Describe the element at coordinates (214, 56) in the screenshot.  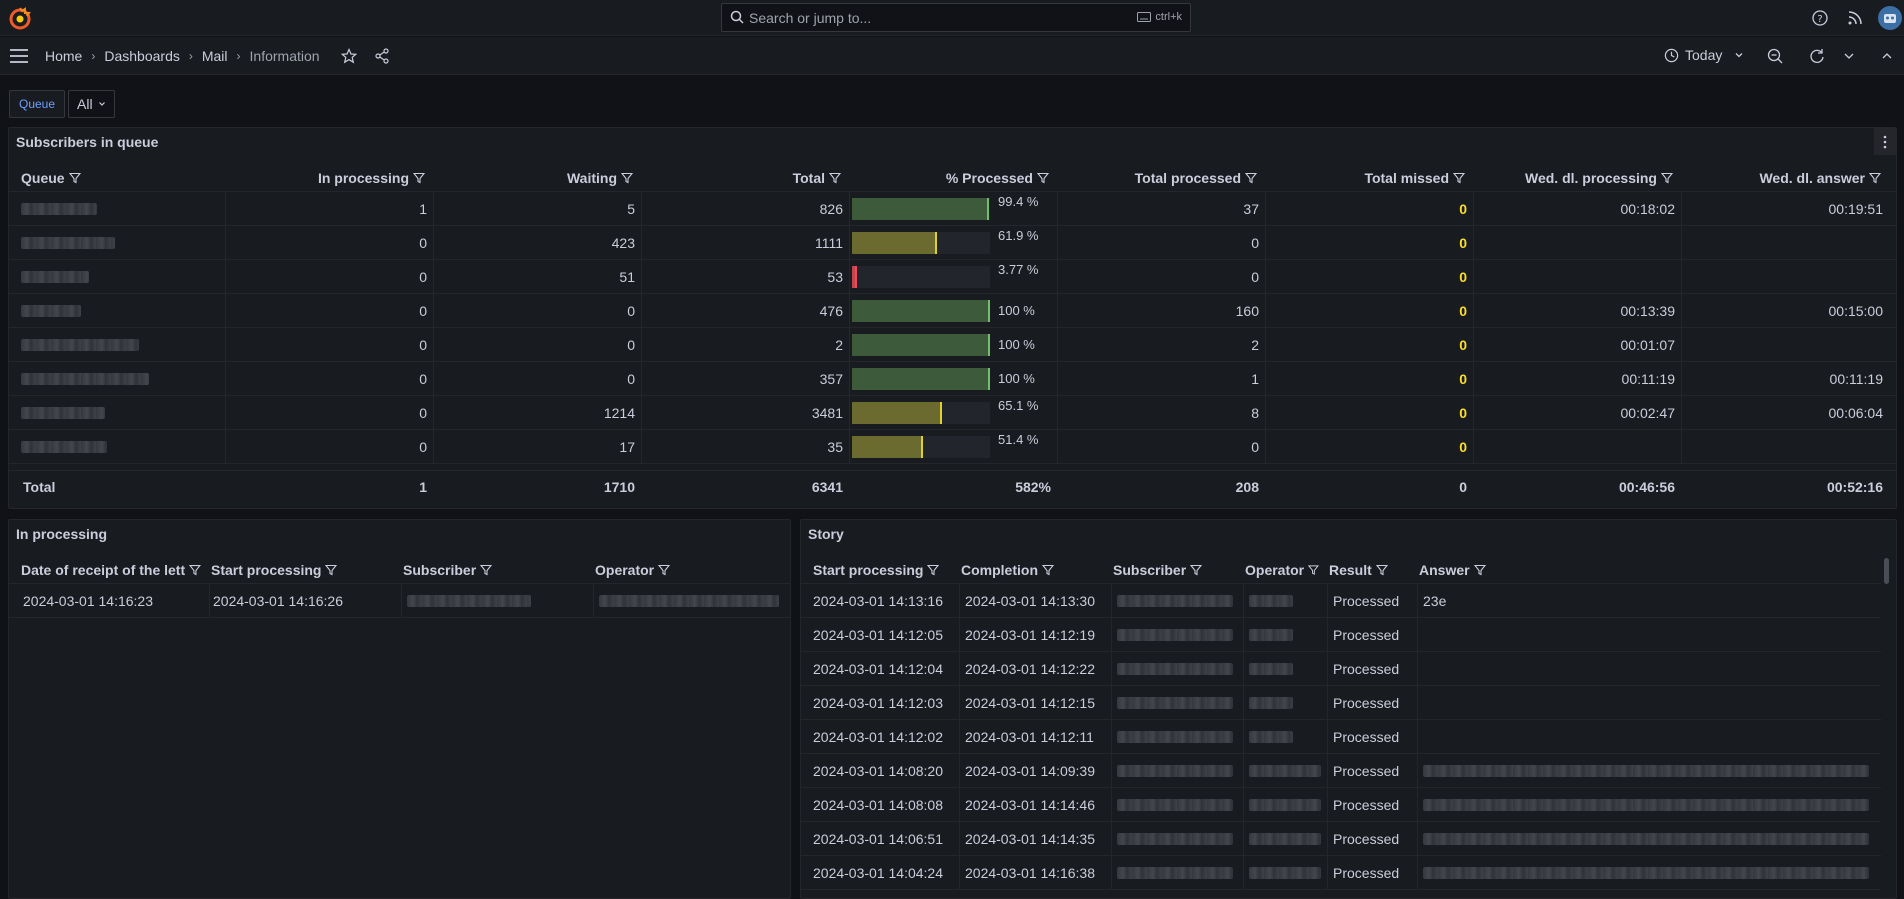
I see `breadcrumb-mail: Mail` at that location.